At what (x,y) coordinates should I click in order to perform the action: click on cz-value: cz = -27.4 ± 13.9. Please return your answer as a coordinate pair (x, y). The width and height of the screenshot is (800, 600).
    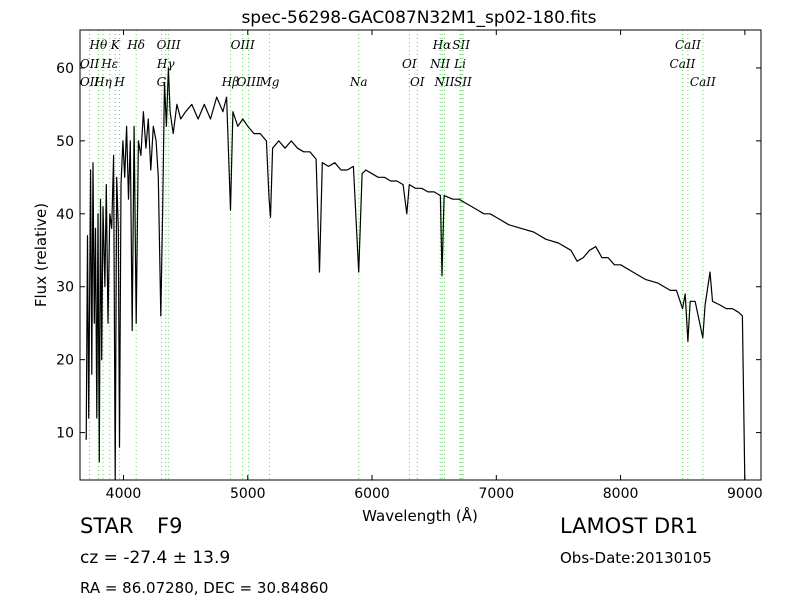
    Looking at the image, I should click on (155, 558).